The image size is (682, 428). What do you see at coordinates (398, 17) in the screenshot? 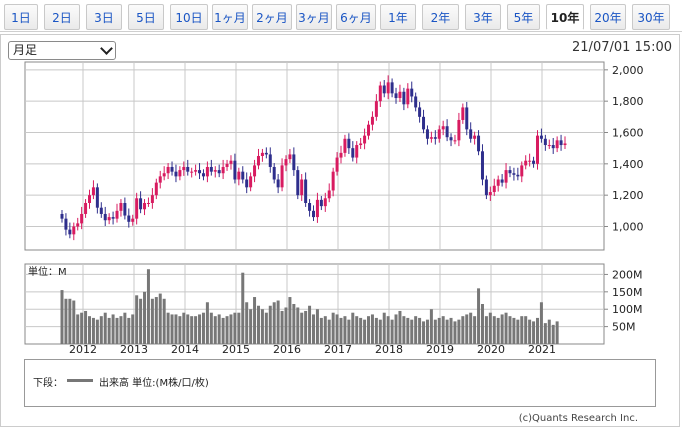
I see `tab-9: 1年` at bounding box center [398, 17].